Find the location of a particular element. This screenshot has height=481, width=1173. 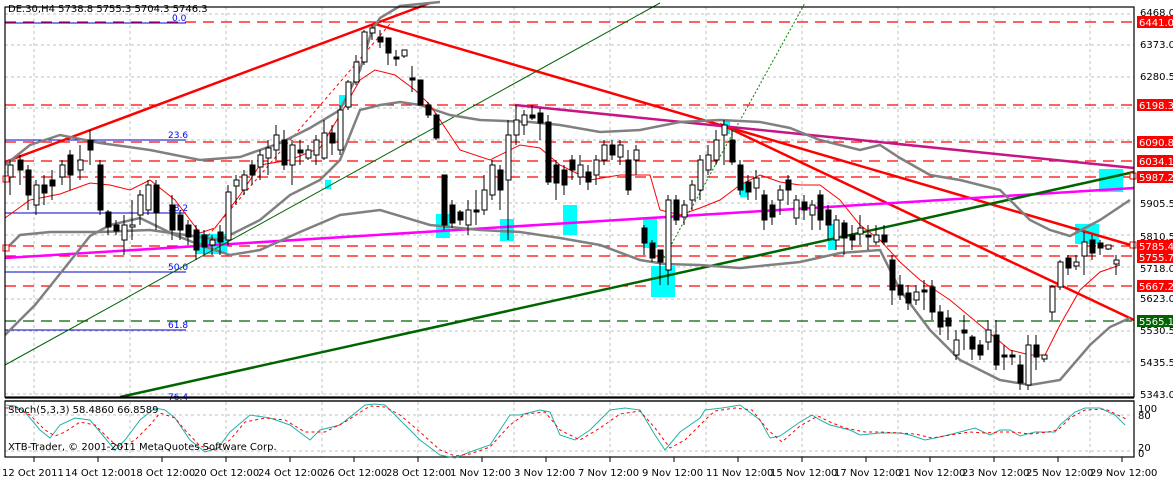

svg-text: 25 Nov 12:00 is located at coordinates (1059, 473).